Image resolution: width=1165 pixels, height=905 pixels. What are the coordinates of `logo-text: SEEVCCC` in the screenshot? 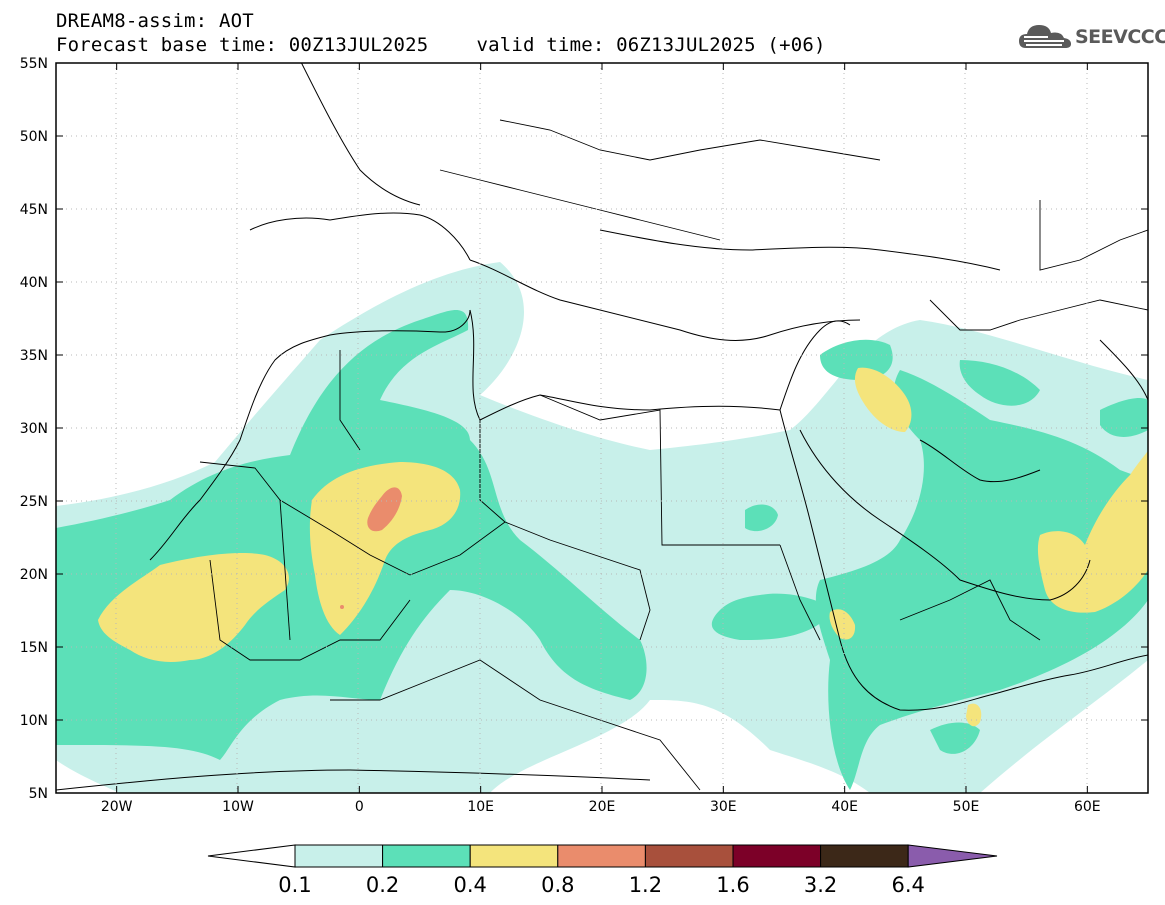 It's located at (1120, 37).